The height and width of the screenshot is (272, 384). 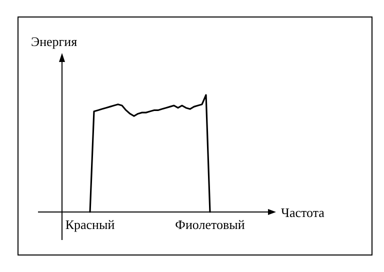 What do you see at coordinates (54, 41) in the screenshot?
I see `y-axis-title: Энергия` at bounding box center [54, 41].